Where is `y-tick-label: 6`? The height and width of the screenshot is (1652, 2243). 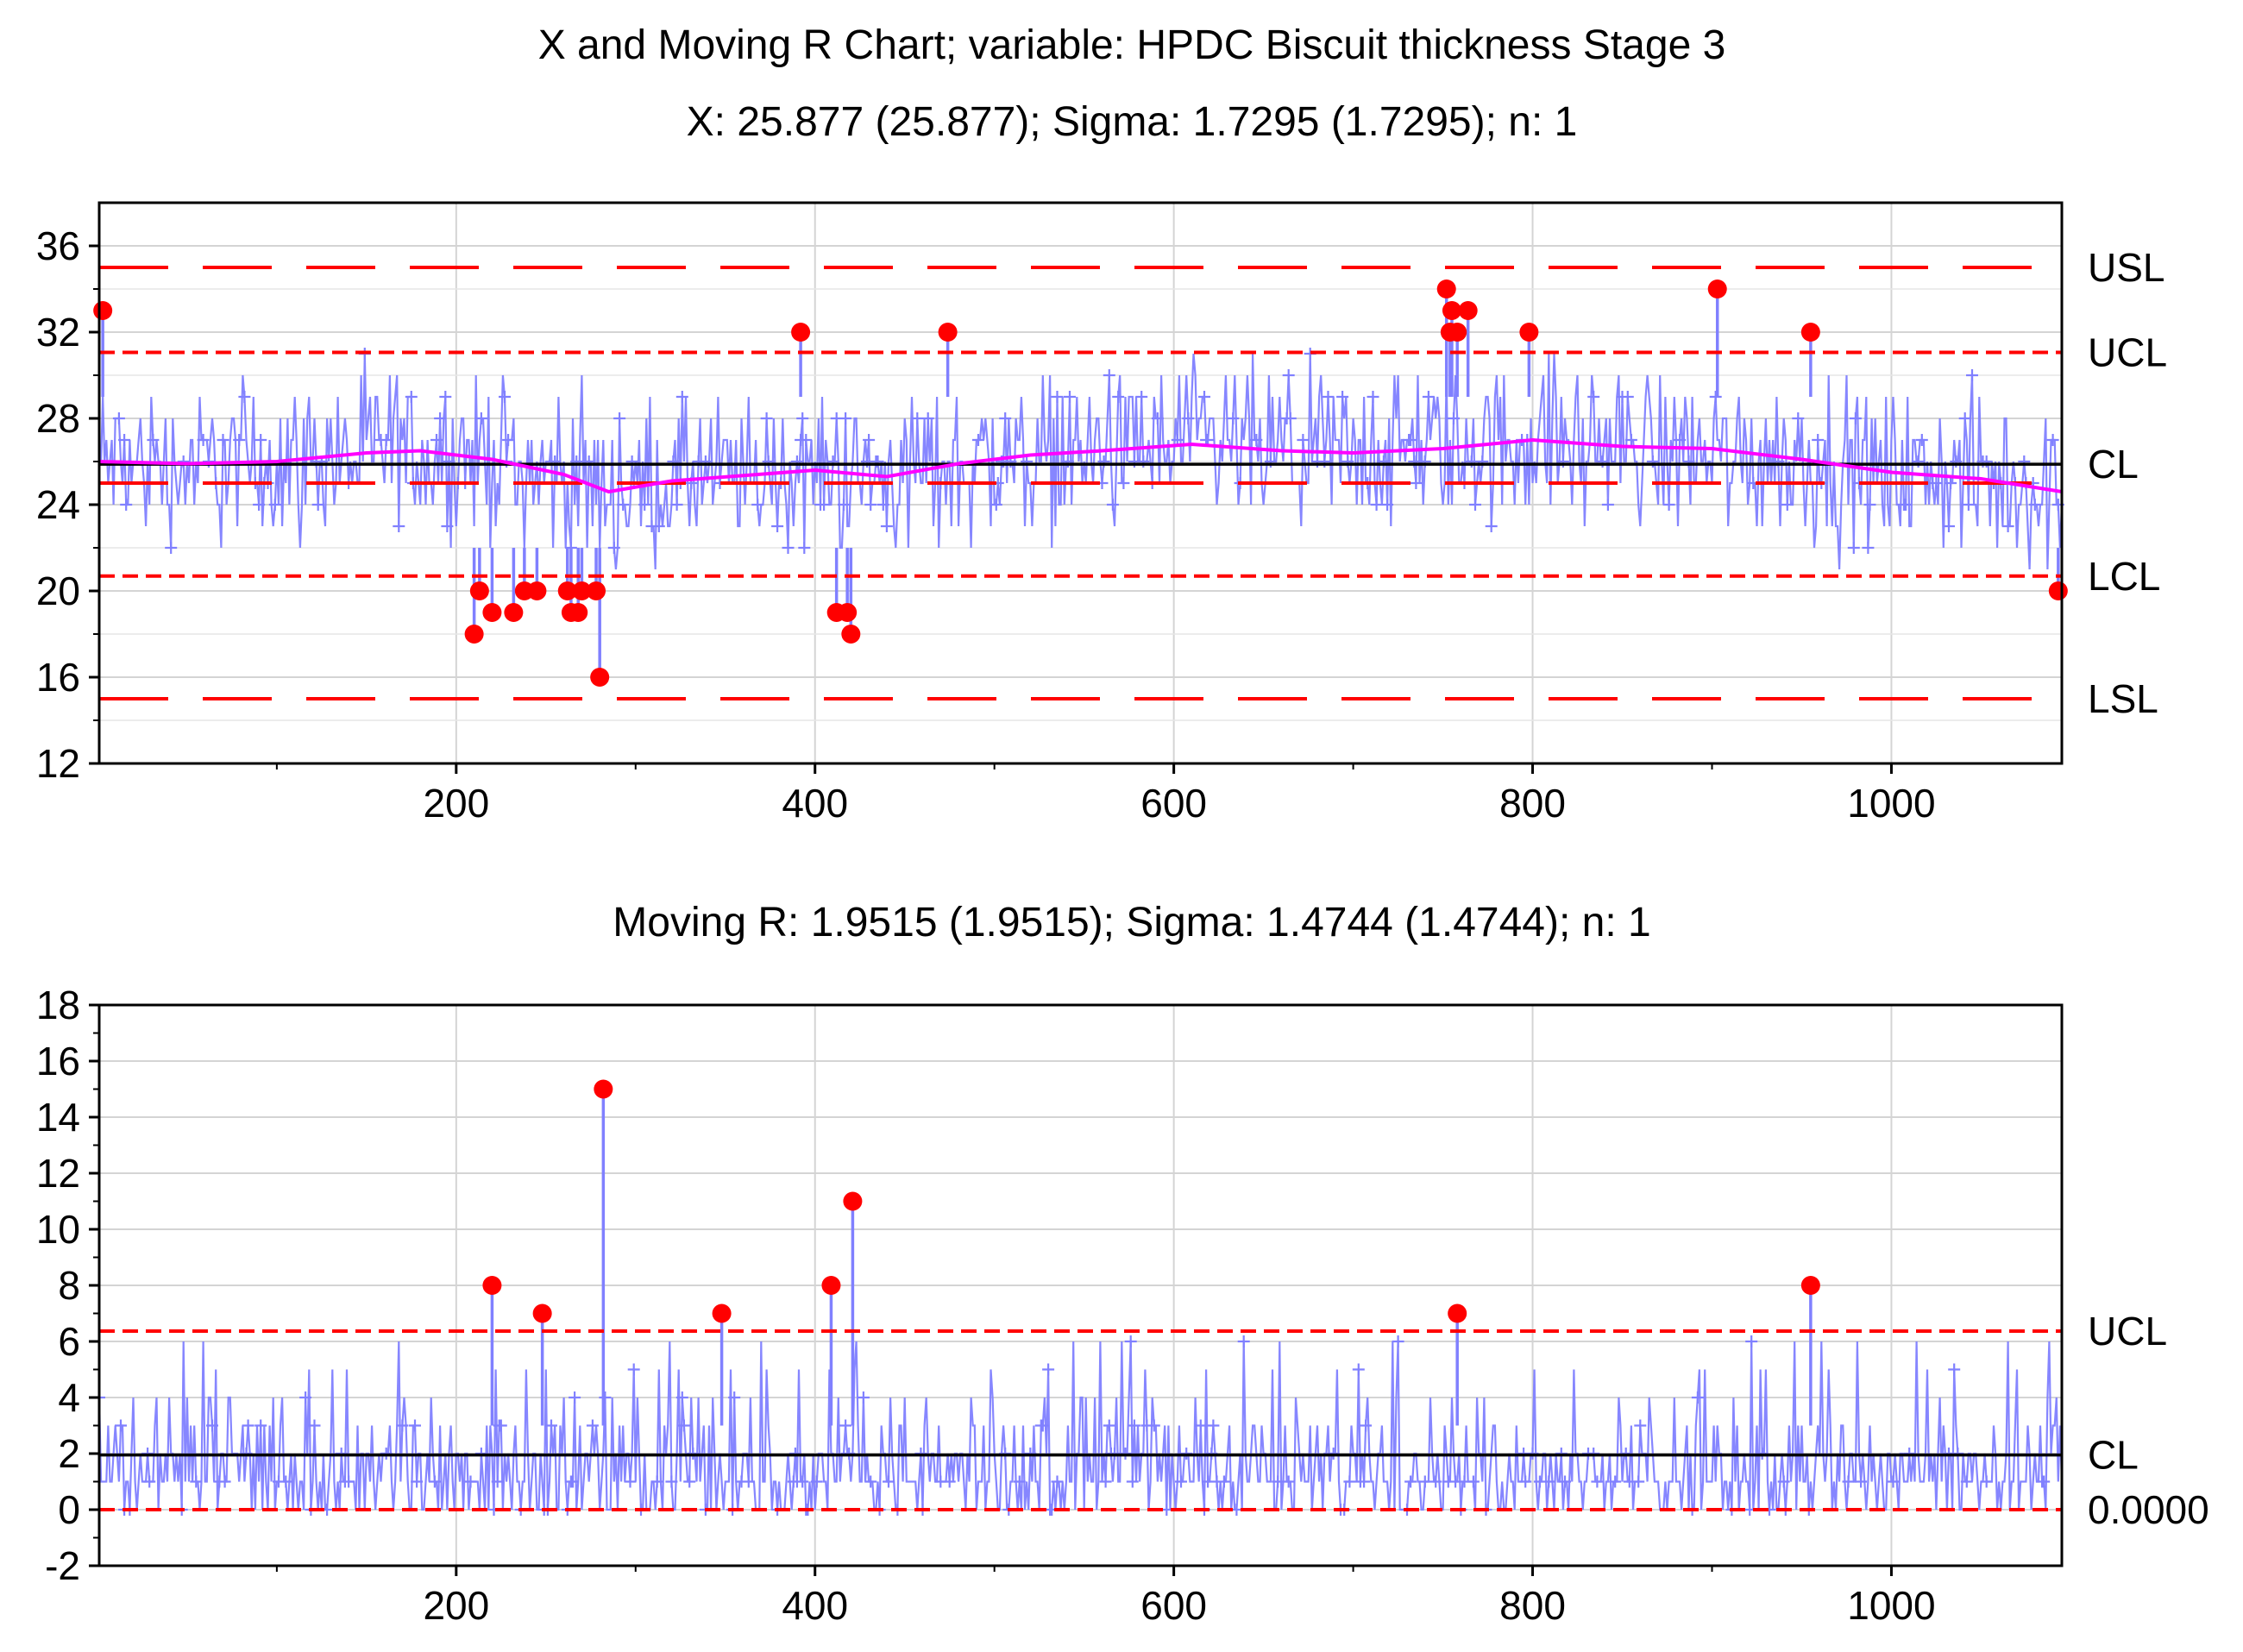 y-tick-label: 6 is located at coordinates (69, 1342).